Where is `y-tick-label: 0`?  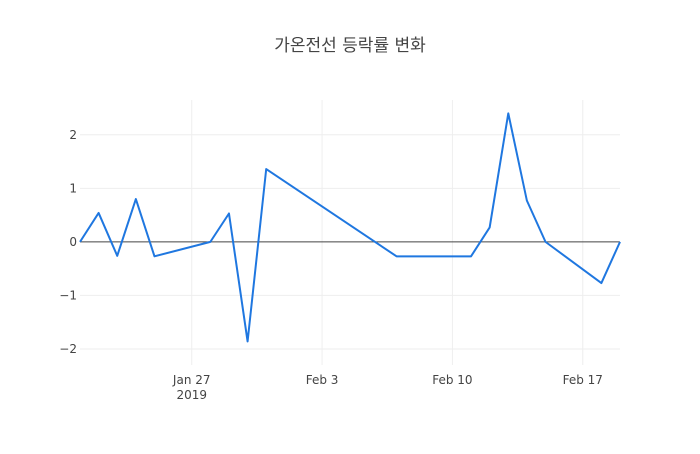
y-tick-label: 0 is located at coordinates (73, 242).